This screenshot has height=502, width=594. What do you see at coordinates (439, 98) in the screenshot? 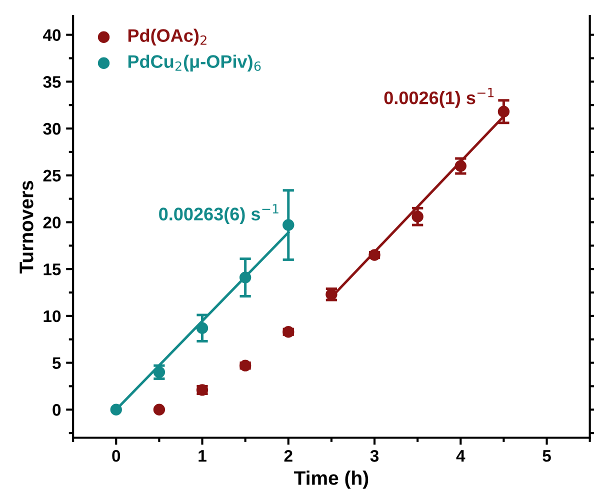
I see `annotation: 0.0026(1) s$^{−1}$` at bounding box center [439, 98].